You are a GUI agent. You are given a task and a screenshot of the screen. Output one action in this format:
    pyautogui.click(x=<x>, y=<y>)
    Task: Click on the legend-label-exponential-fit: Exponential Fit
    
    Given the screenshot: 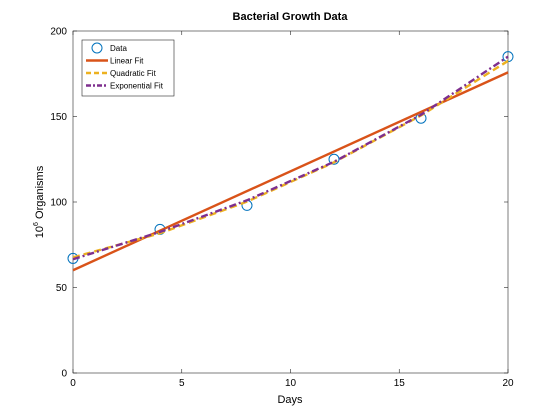 What is the action you would take?
    pyautogui.click(x=137, y=86)
    